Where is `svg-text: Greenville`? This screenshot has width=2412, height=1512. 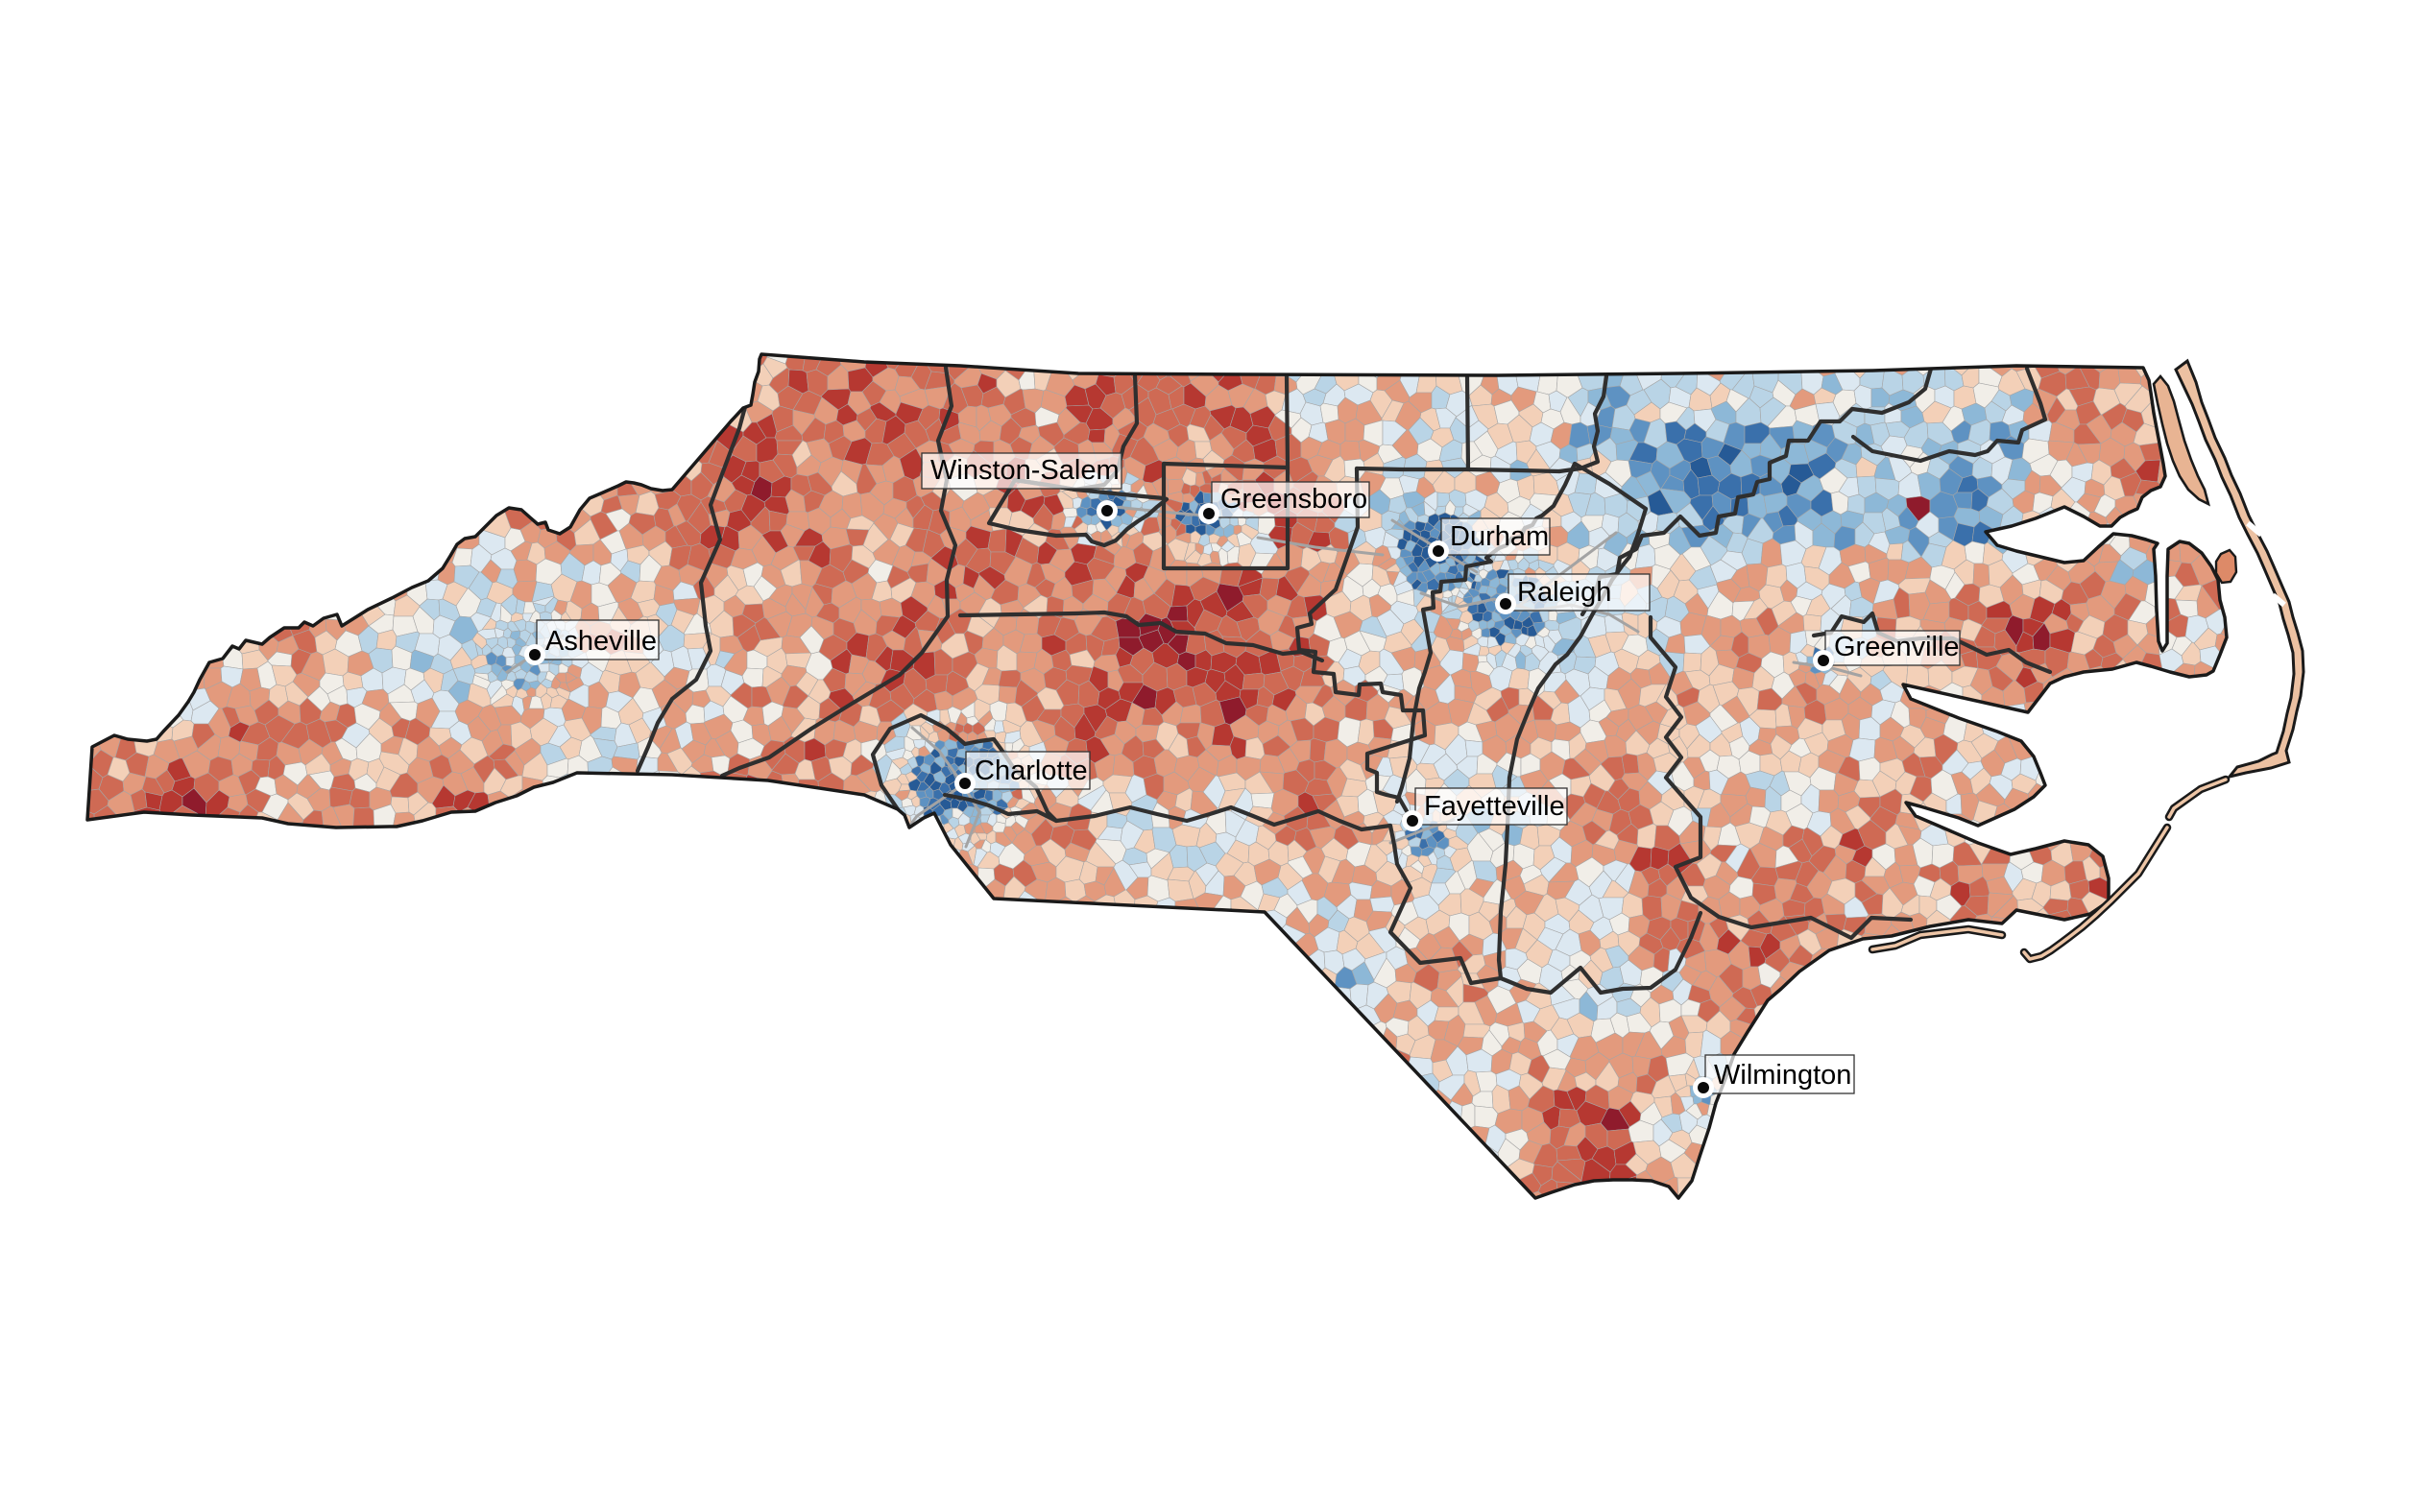
svg-text: Greenville is located at coordinates (1897, 647).